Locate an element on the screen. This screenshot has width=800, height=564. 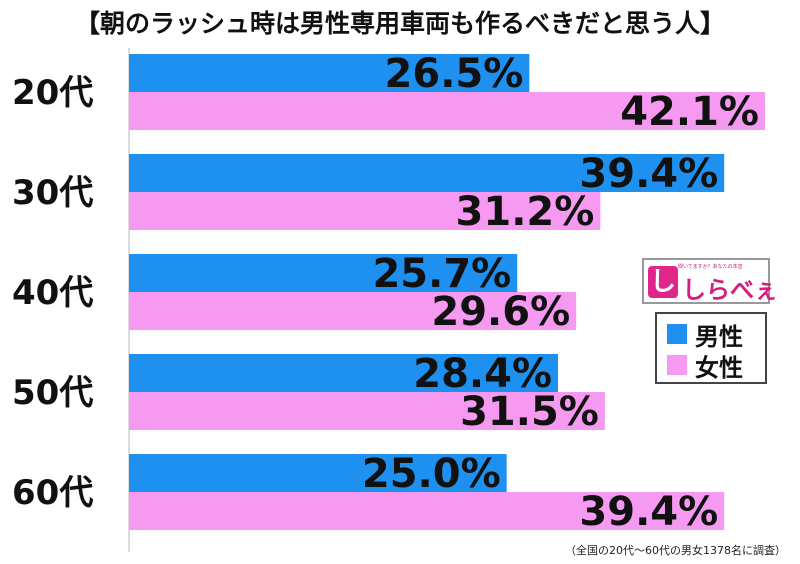
bar-value-label-male: 39.4% is located at coordinates (648, 174).